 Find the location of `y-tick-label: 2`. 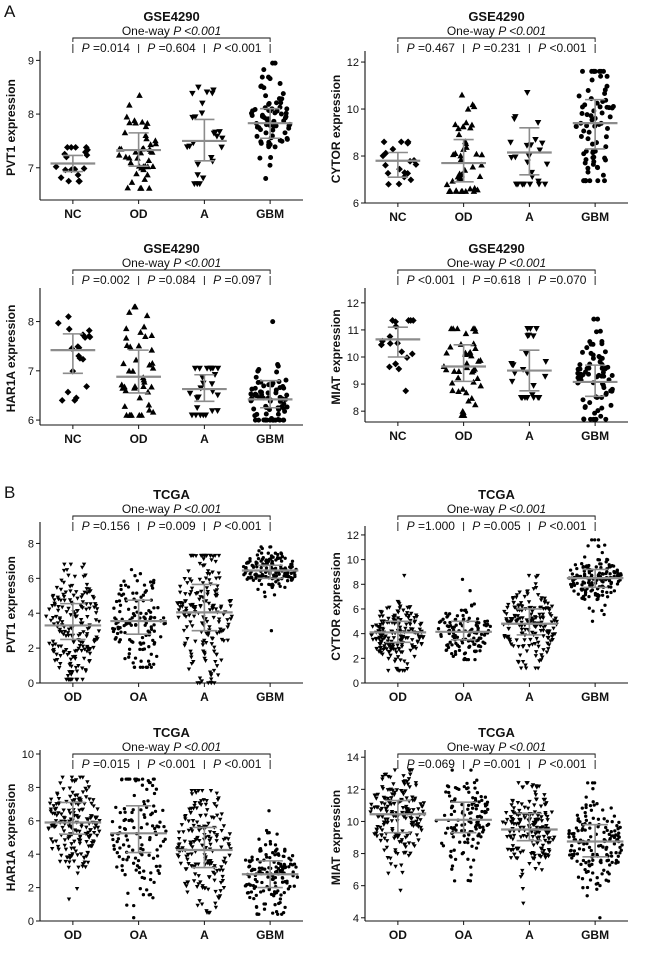

y-tick-label: 2 is located at coordinates (356, 659).